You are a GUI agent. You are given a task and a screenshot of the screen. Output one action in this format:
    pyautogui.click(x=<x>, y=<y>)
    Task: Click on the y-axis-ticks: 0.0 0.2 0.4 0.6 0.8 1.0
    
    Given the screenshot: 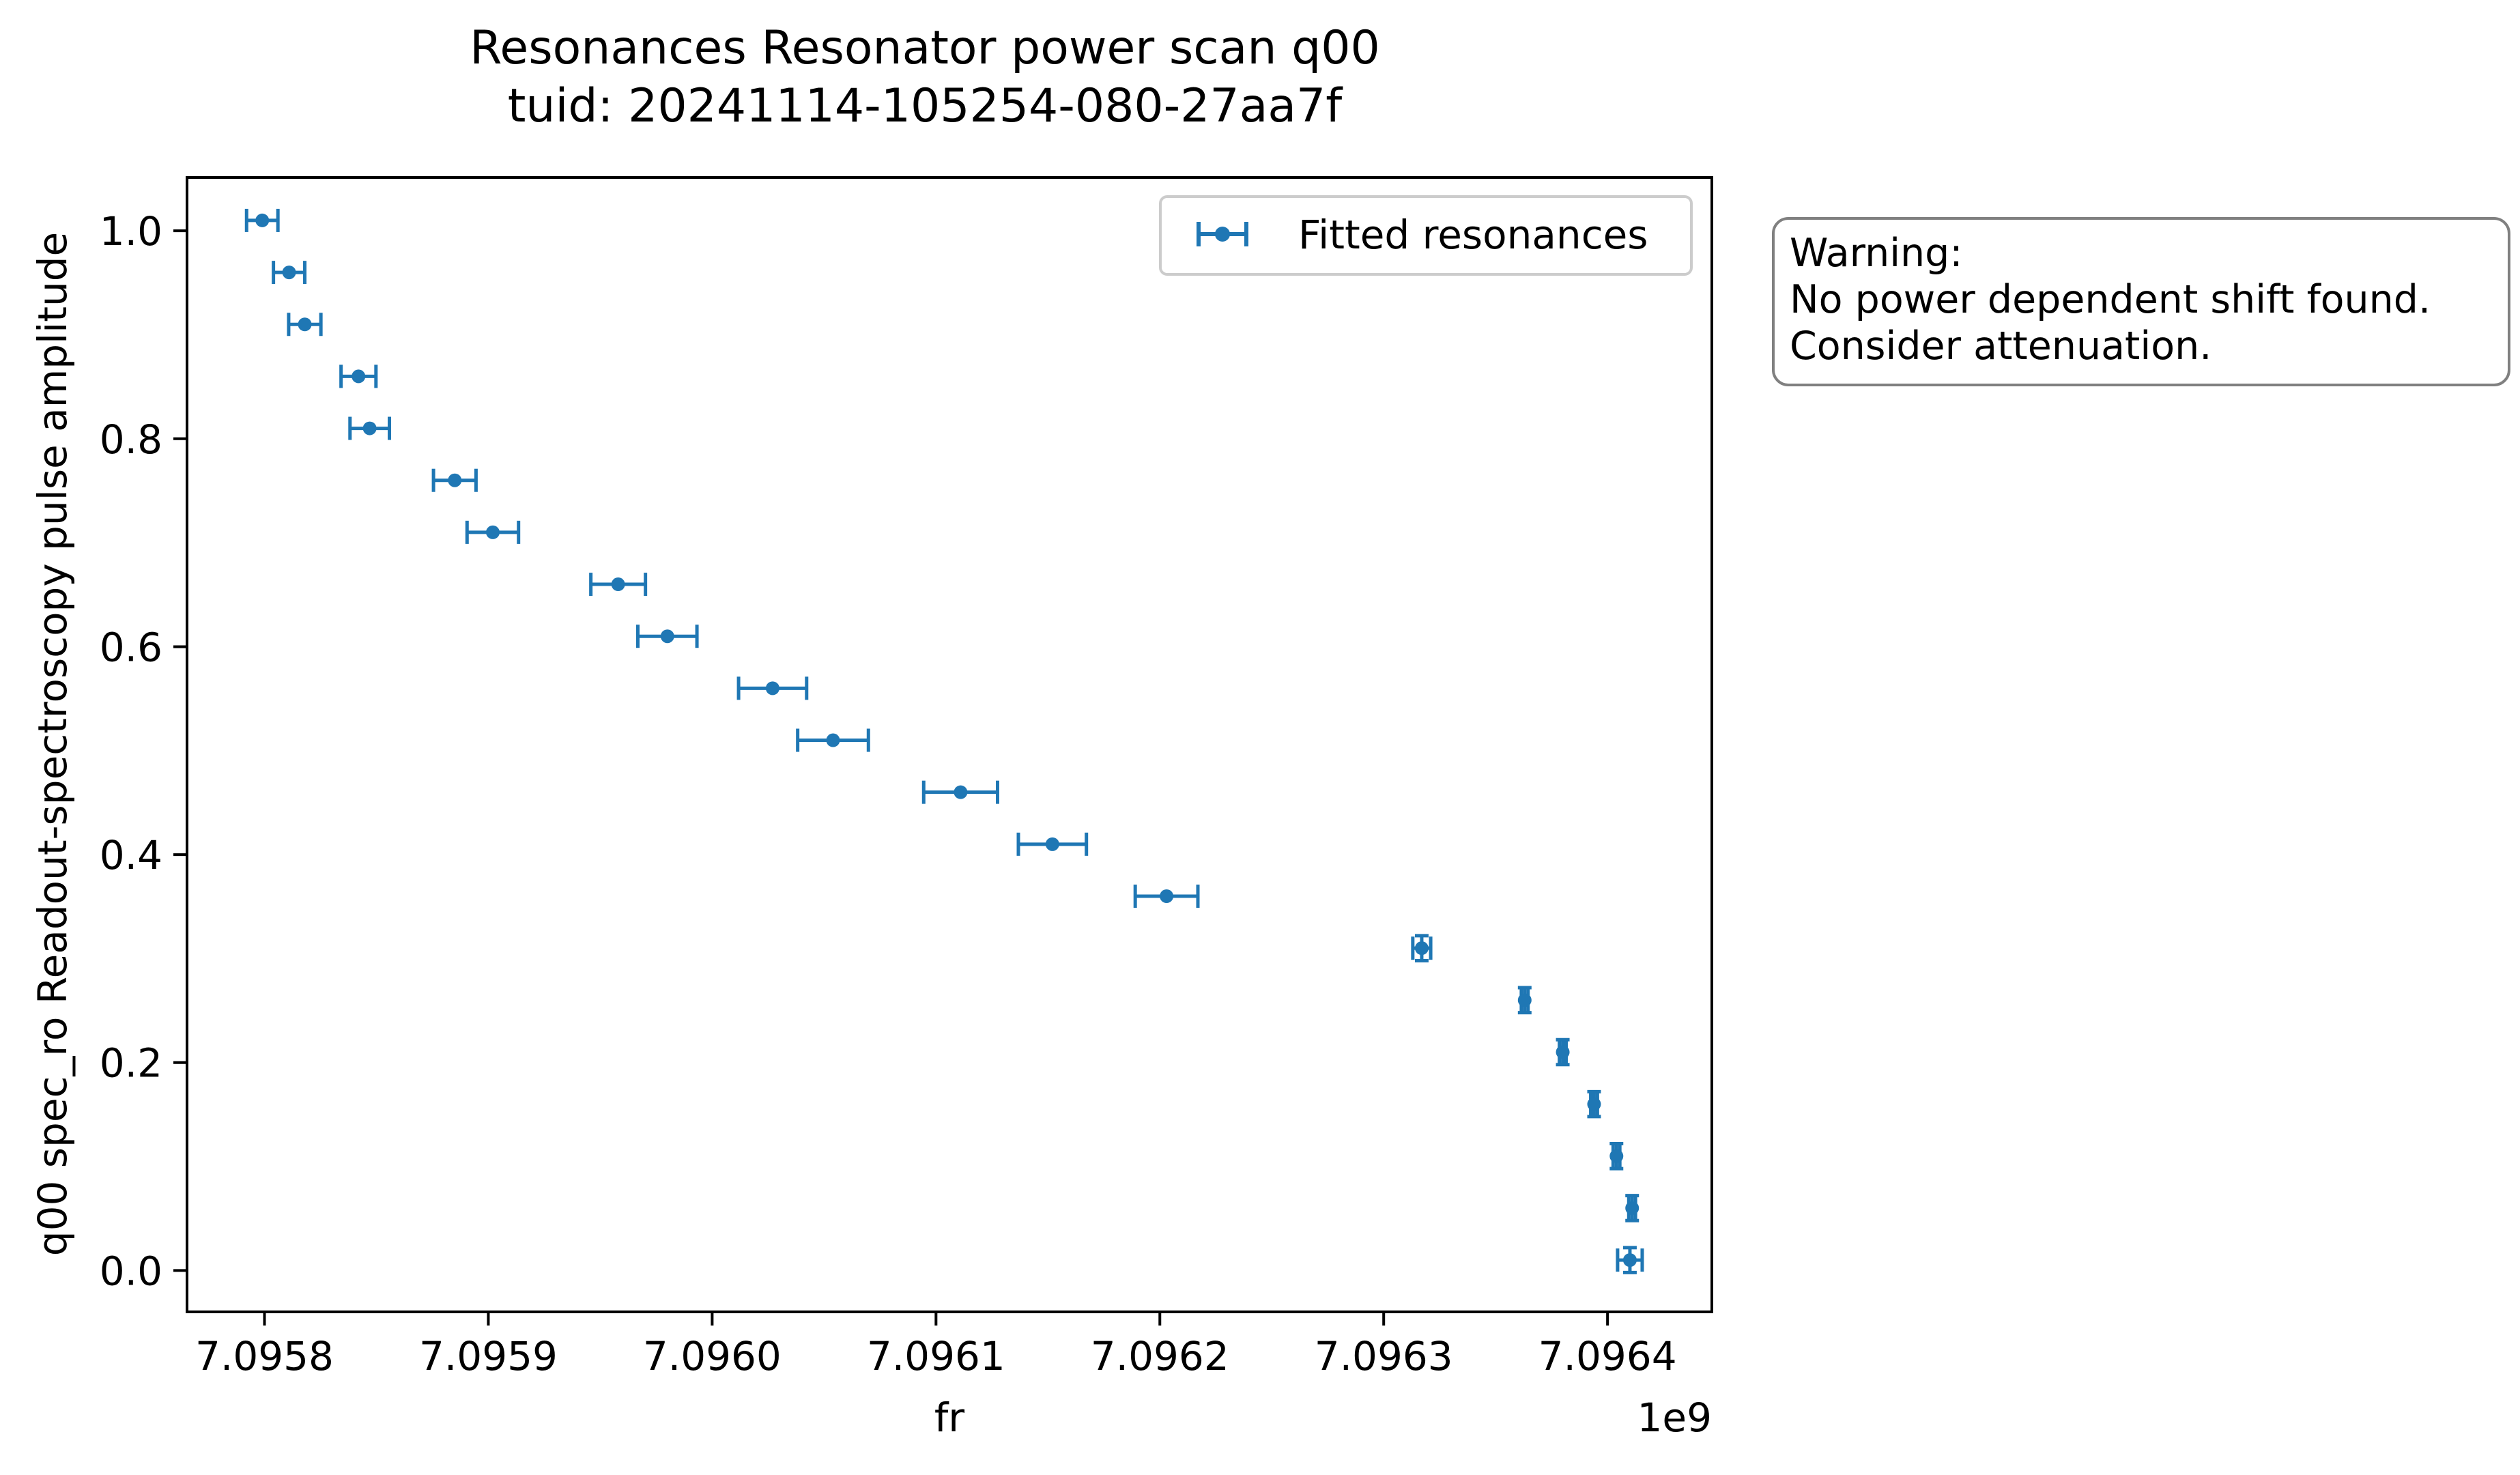 What is the action you would take?
    pyautogui.click(x=143, y=751)
    